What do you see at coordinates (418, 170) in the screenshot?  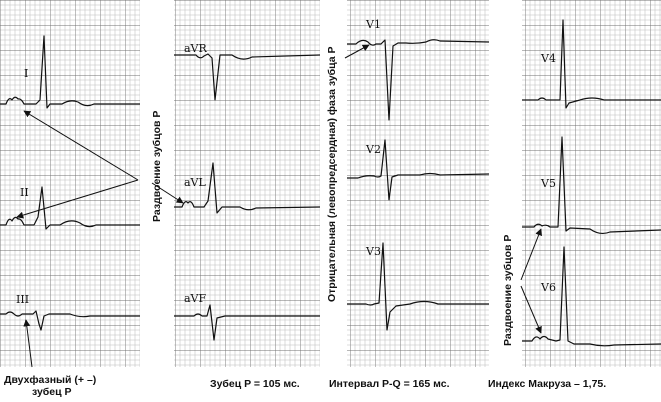 I see `trace-lead-V2` at bounding box center [418, 170].